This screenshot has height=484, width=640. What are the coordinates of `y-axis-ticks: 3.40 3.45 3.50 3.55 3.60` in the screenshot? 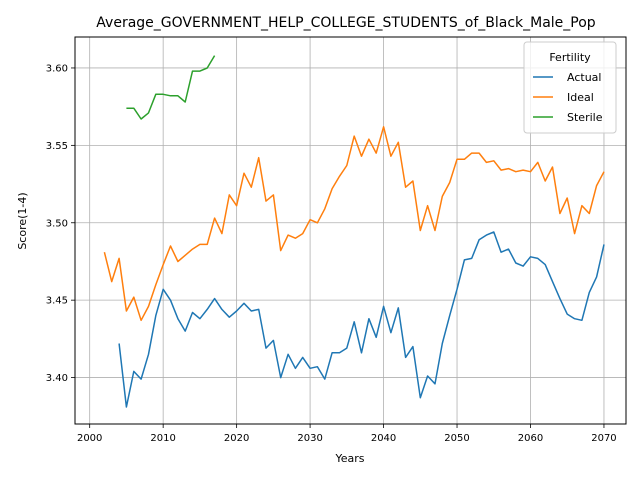 It's located at (60, 223).